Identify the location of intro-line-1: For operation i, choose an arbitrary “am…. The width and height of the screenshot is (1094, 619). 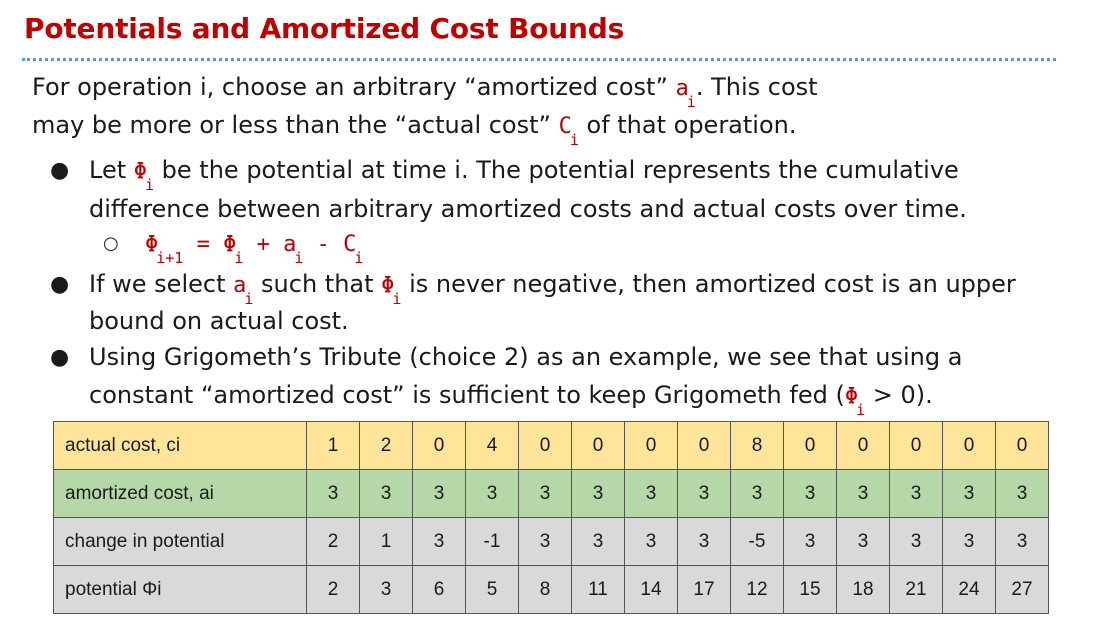
(425, 92).